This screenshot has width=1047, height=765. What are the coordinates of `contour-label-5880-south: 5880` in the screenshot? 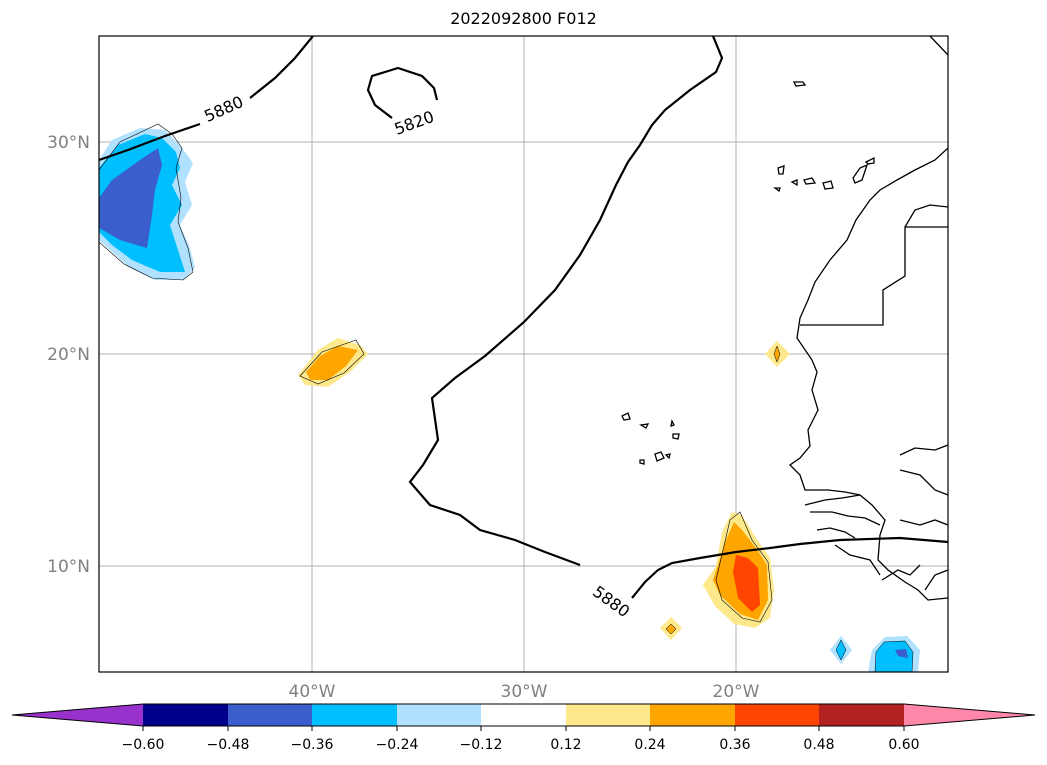 It's located at (611, 601).